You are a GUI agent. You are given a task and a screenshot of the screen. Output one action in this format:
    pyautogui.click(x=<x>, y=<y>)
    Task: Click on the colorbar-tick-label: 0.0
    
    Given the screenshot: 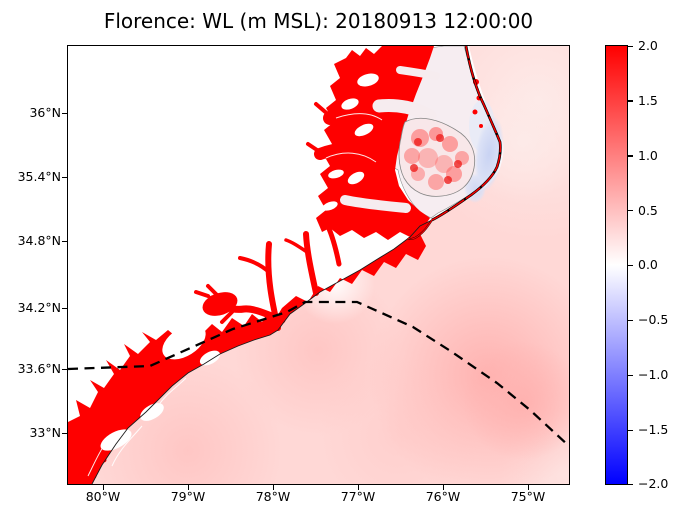 What is the action you would take?
    pyautogui.click(x=648, y=264)
    